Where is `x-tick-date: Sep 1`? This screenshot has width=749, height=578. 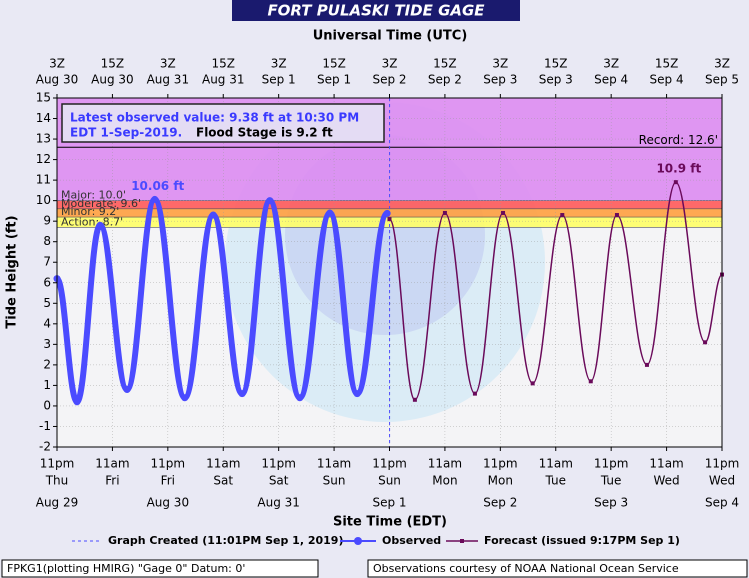 x-tick-date: Sep 1 is located at coordinates (389, 503).